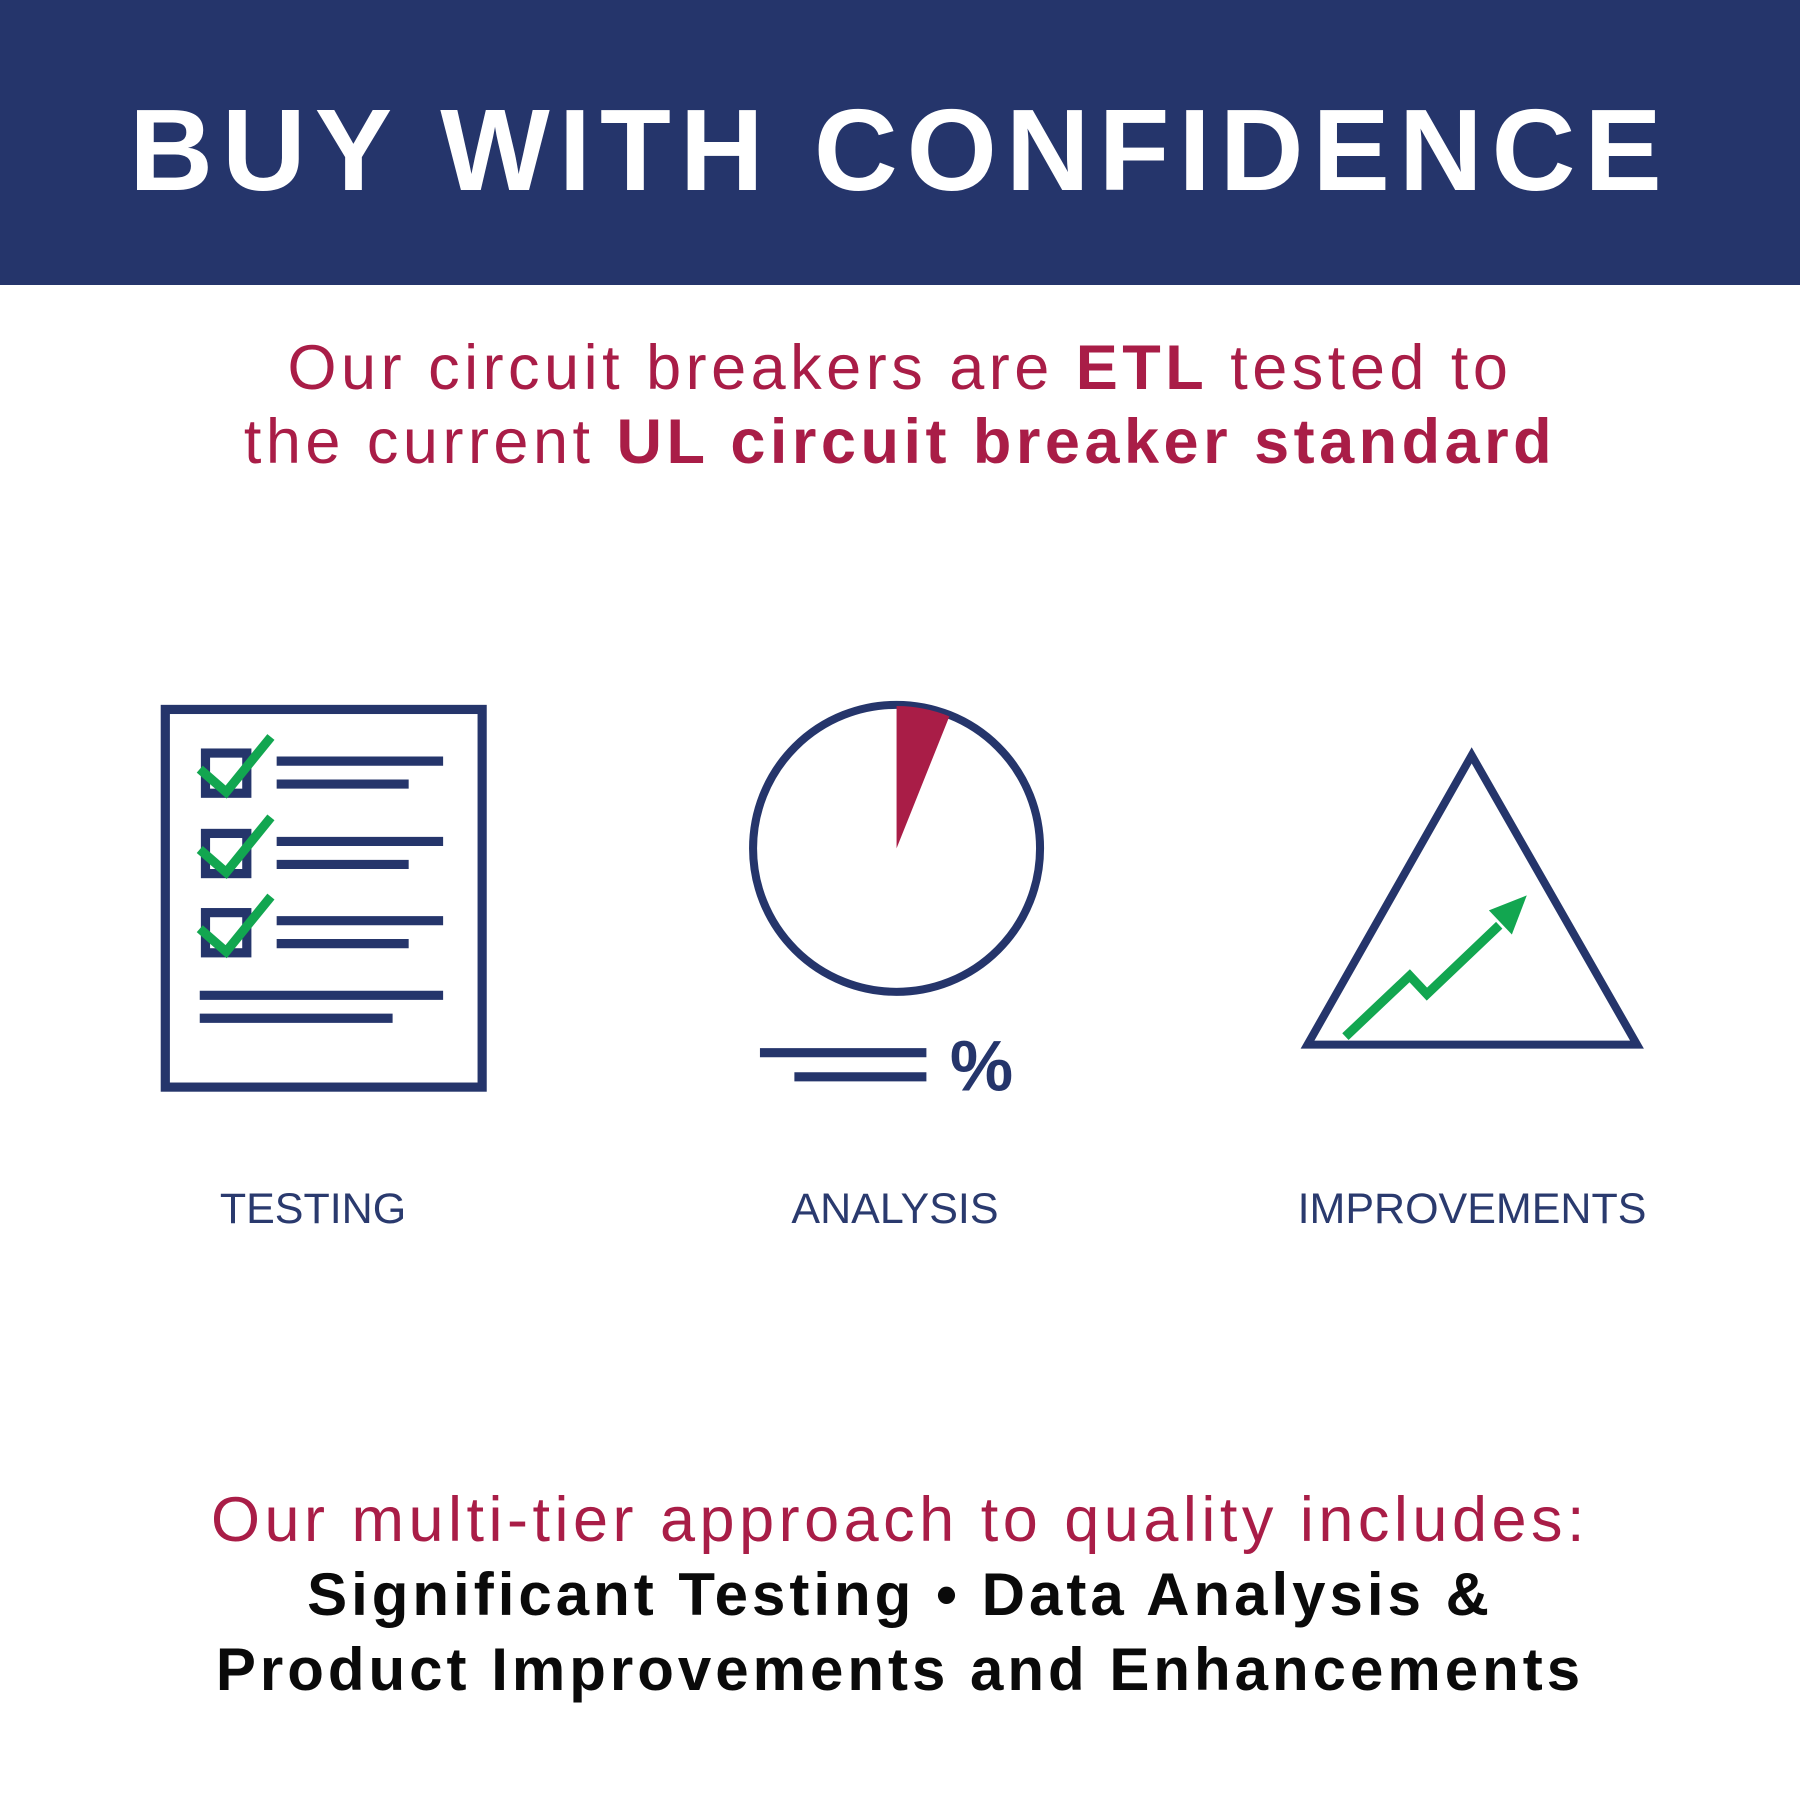 The image size is (1800, 1800). Describe the element at coordinates (1472, 1209) in the screenshot. I see `feature-label-improvements: IMPROVEMENTS` at that location.